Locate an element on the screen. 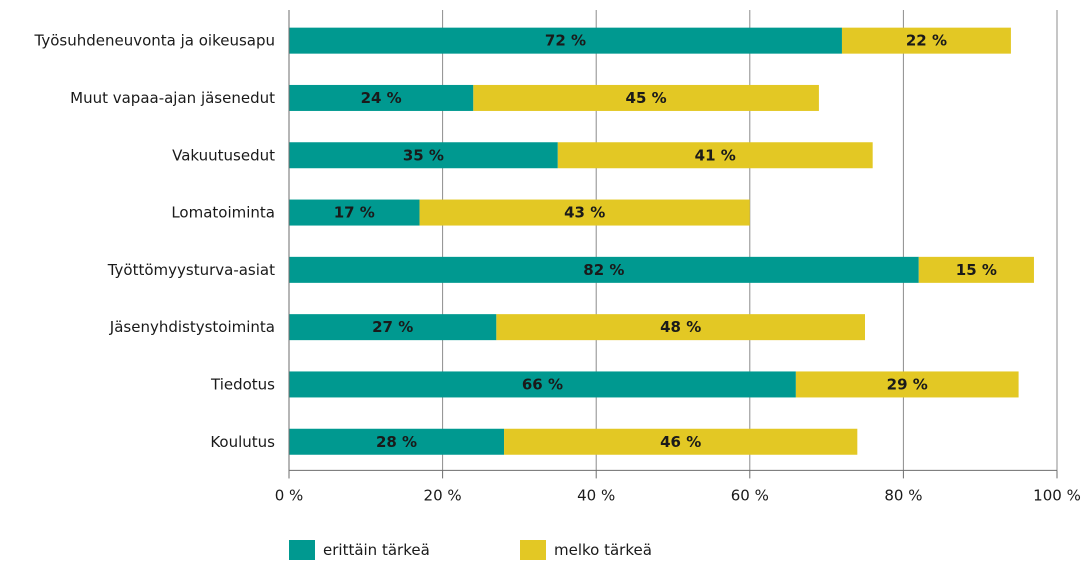 The width and height of the screenshot is (1086, 573). legend: erittäin tärkeä melko tärkeä is located at coordinates (470, 550).